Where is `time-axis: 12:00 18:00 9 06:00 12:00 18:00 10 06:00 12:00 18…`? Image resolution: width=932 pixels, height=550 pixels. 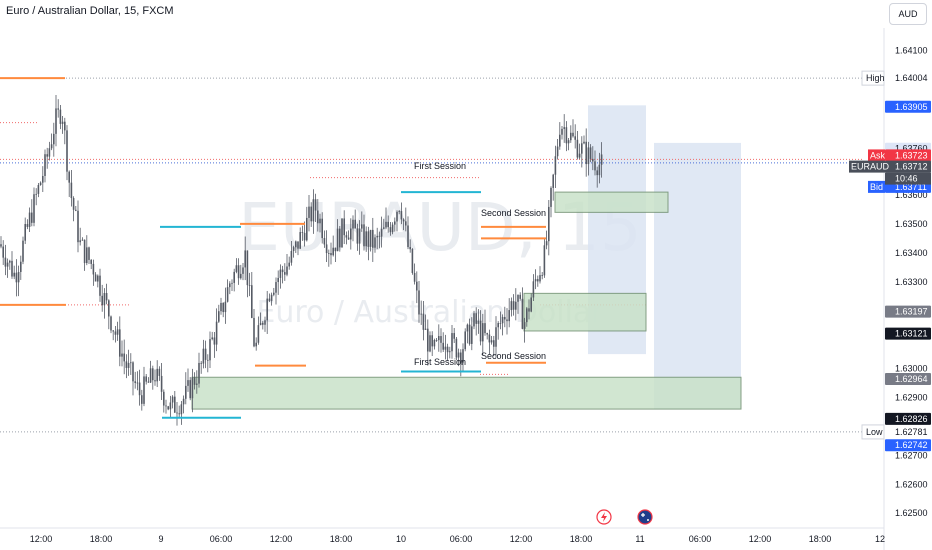 time-axis: 12:00 18:00 9 06:00 12:00 18:00 10 06:00 12:00 18… is located at coordinates (442, 535).